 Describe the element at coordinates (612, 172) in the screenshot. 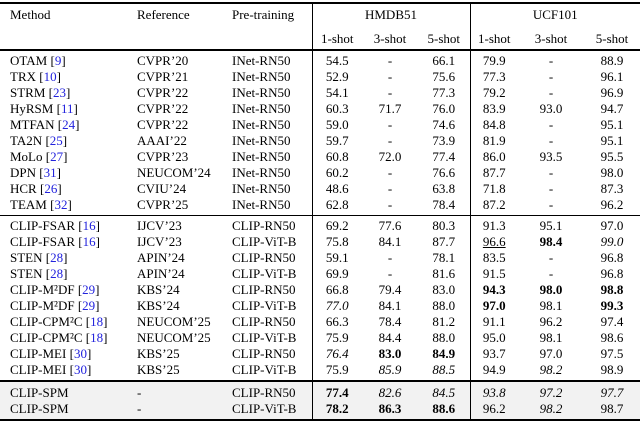

I see `value-cell: 98.0` at that location.